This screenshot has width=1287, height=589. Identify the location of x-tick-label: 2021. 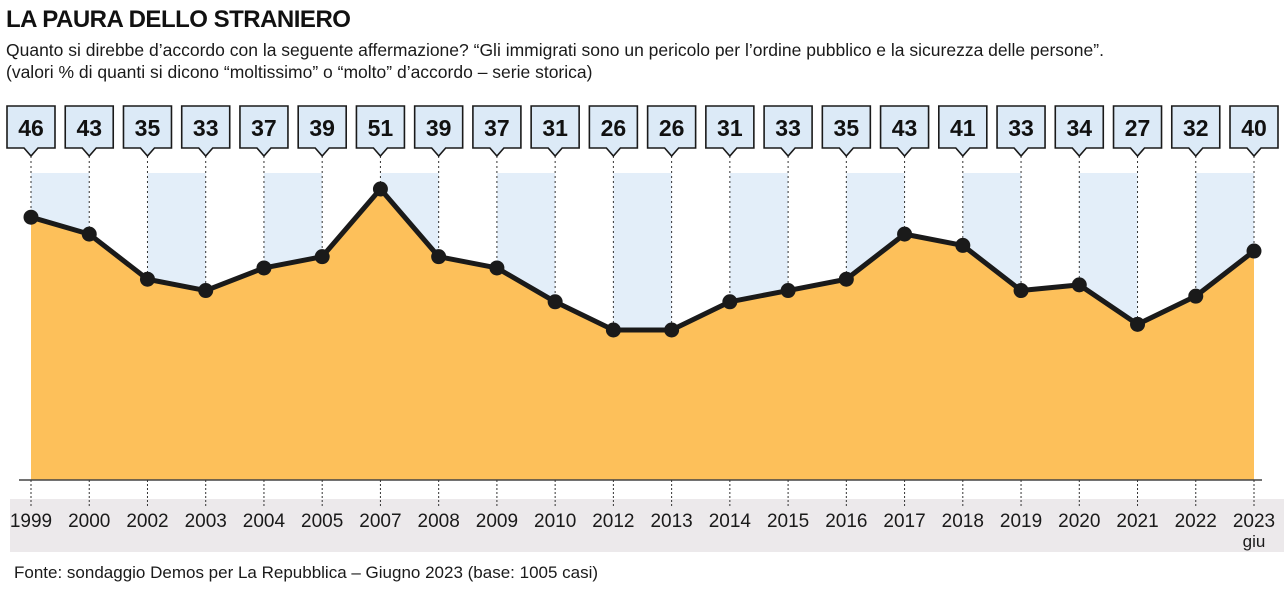
(1137, 521).